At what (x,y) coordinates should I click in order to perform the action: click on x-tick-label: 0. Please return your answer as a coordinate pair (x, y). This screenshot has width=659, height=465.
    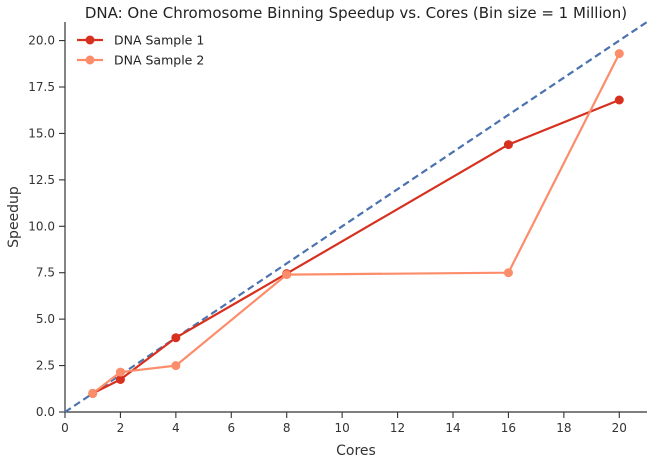
    Looking at the image, I should click on (65, 428).